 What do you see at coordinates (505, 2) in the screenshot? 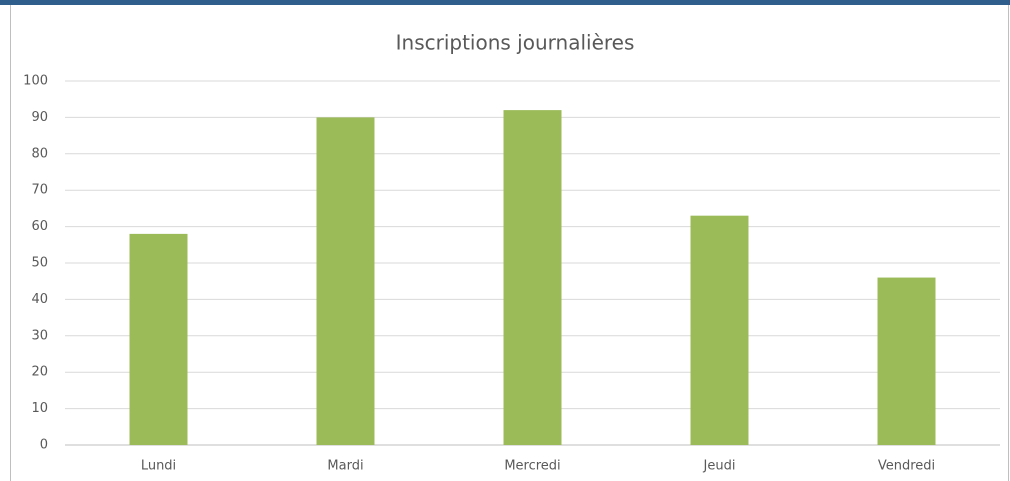
I see `window-top-bar` at bounding box center [505, 2].